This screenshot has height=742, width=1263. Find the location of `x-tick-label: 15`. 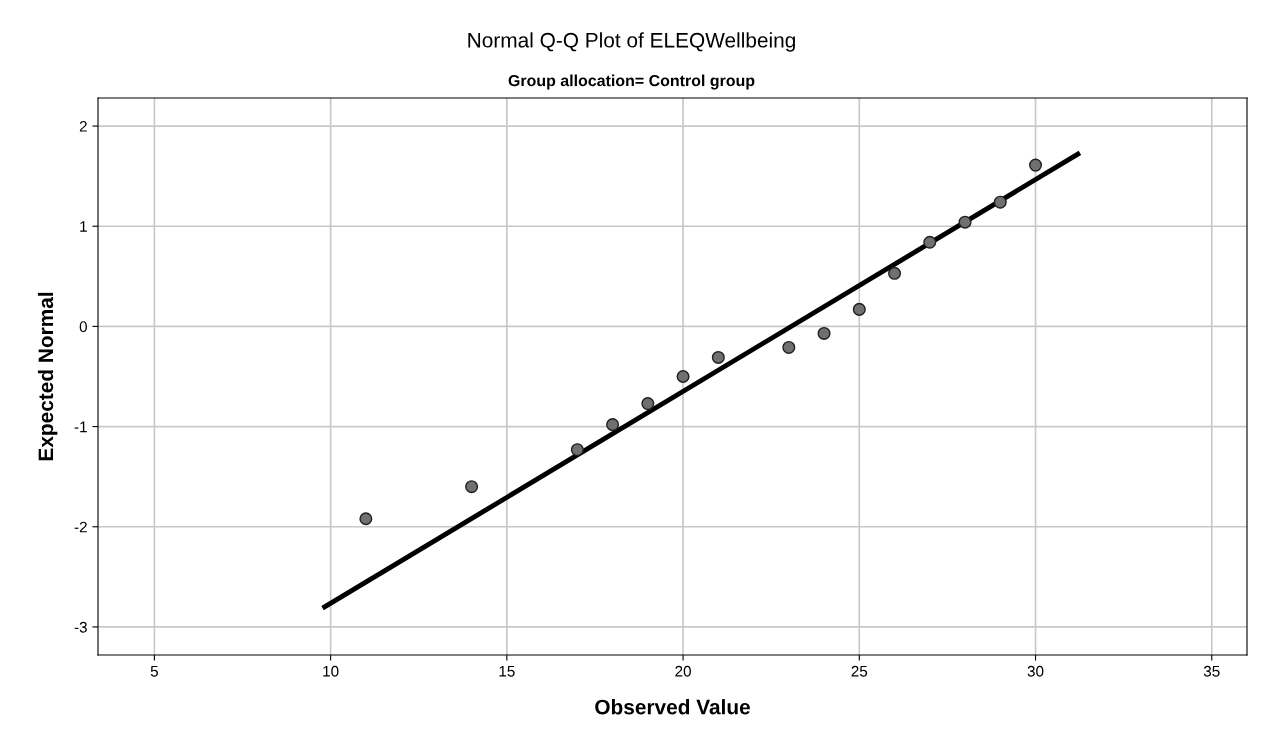

x-tick-label: 15 is located at coordinates (507, 671).